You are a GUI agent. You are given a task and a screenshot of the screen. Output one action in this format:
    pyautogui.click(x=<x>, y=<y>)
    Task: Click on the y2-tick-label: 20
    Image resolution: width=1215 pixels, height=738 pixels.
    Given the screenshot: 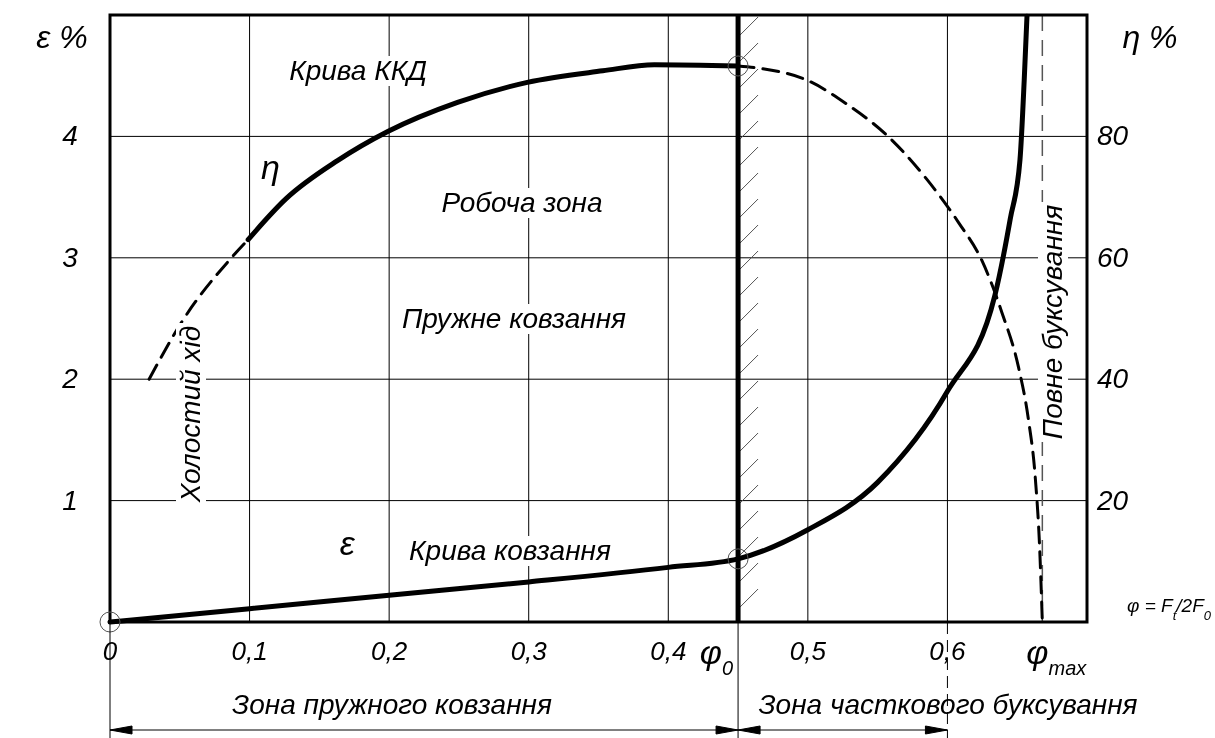 What is the action you would take?
    pyautogui.click(x=1112, y=500)
    